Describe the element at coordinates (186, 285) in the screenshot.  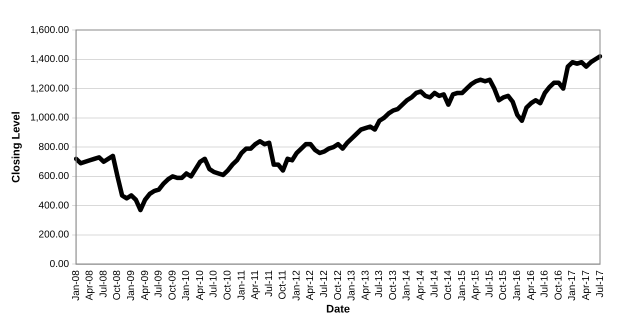
I see `x-tick-label: Jan-10` at that location.